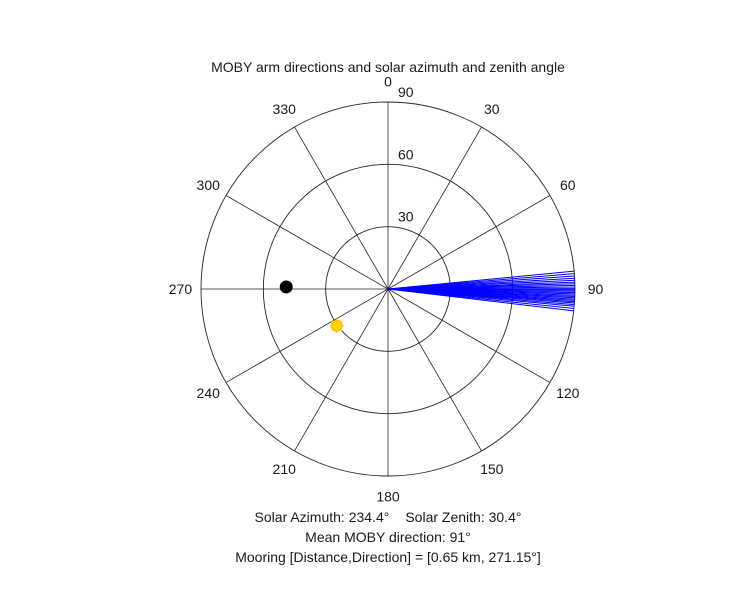  Describe the element at coordinates (463, 517) in the screenshot. I see `solar-zenith-text: Solar Zenith: 30.4°` at that location.